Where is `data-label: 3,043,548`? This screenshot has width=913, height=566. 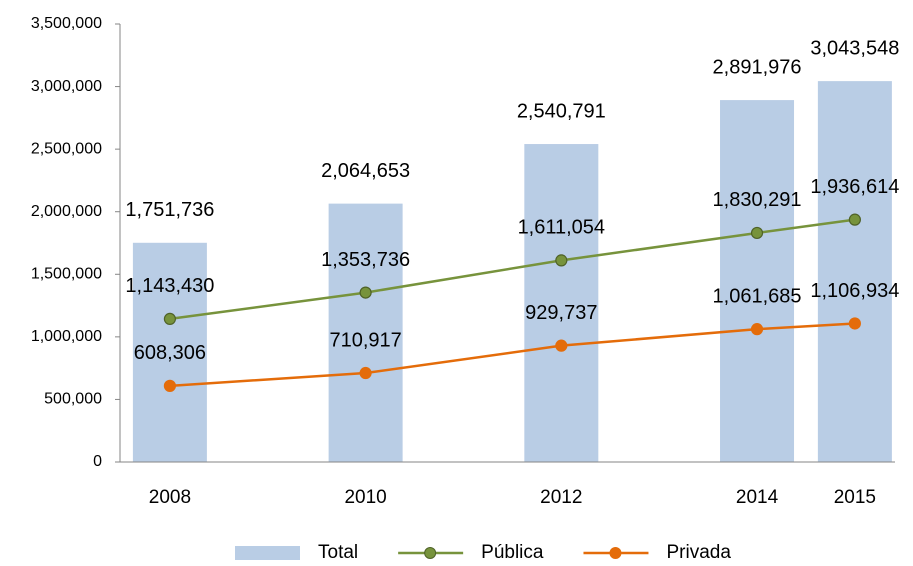 data-label: 3,043,548 is located at coordinates (854, 48).